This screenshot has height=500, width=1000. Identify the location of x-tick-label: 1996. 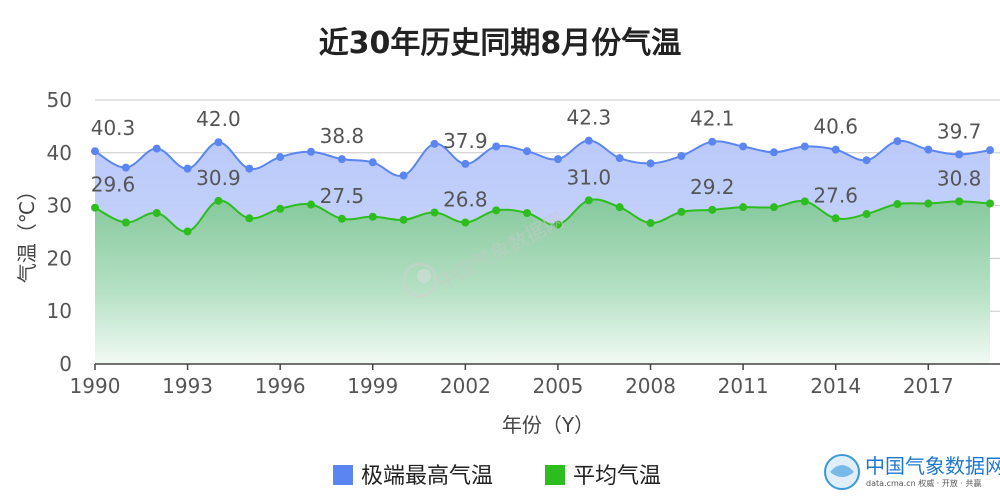
(280, 386).